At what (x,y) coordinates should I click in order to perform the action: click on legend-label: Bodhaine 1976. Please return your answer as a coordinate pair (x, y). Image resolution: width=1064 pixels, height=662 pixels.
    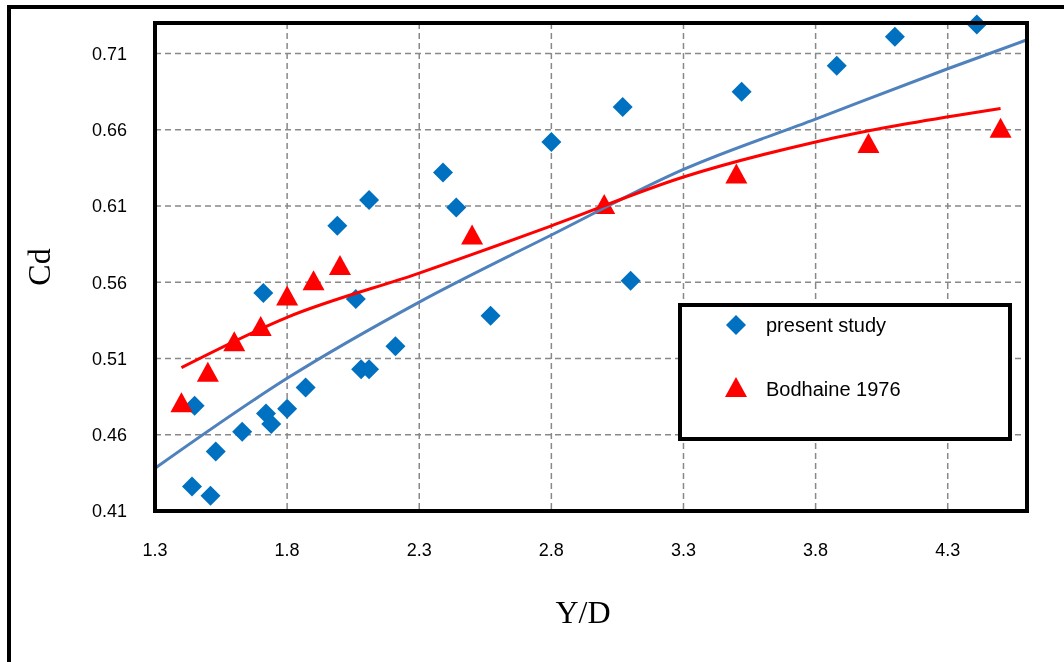
    Looking at the image, I should click on (833, 389).